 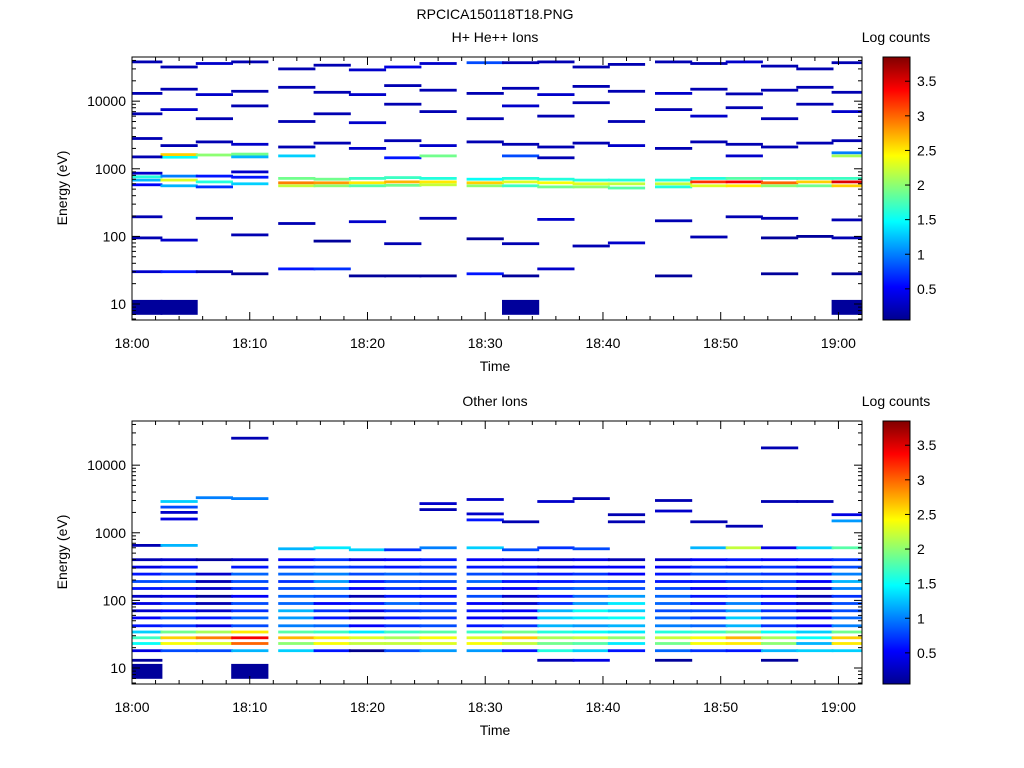 What do you see at coordinates (485, 707) in the screenshot?
I see `x-tick-label: 18:30` at bounding box center [485, 707].